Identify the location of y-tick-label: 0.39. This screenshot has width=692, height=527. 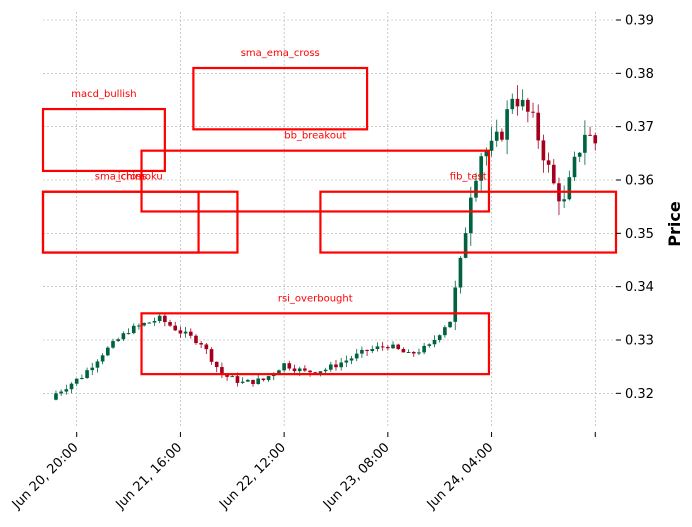
(639, 21).